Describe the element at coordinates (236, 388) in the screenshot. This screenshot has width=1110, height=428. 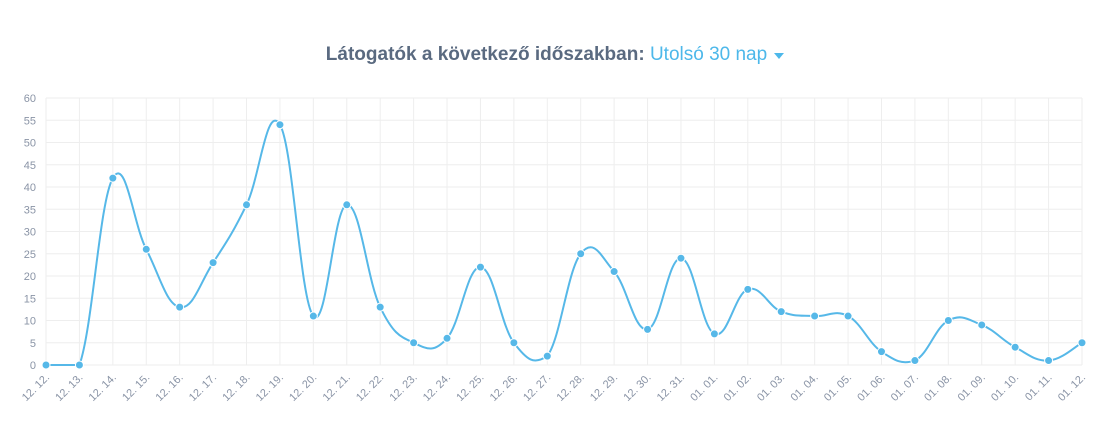
I see `x-tick-label: 12. 18.` at that location.